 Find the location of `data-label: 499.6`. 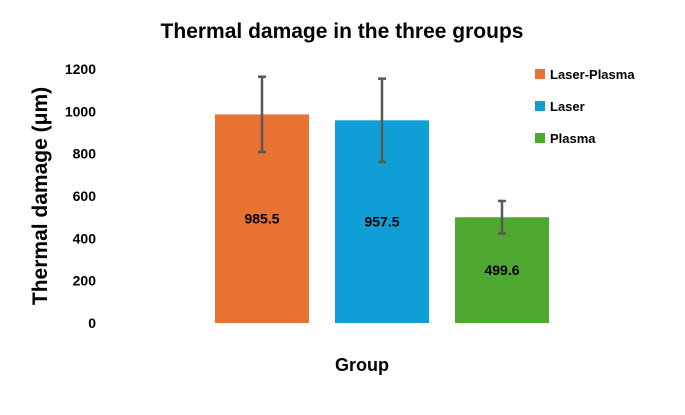

data-label: 499.6 is located at coordinates (501, 270).